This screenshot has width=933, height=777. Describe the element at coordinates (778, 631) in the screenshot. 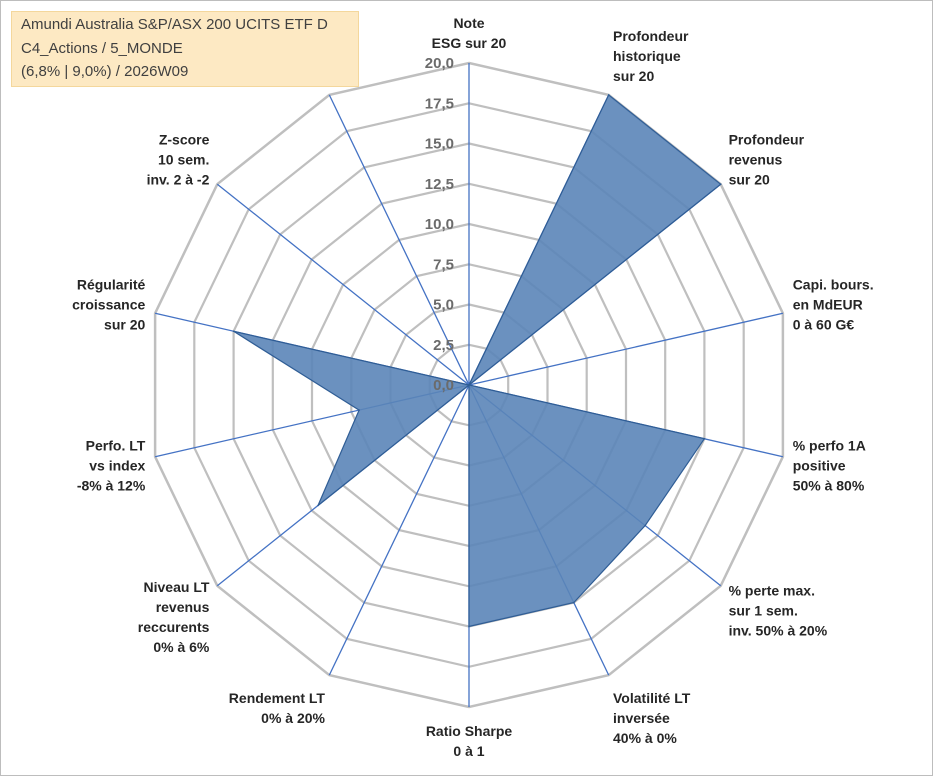

I see `axis-label-line: inv. 50% à 20%` at that location.